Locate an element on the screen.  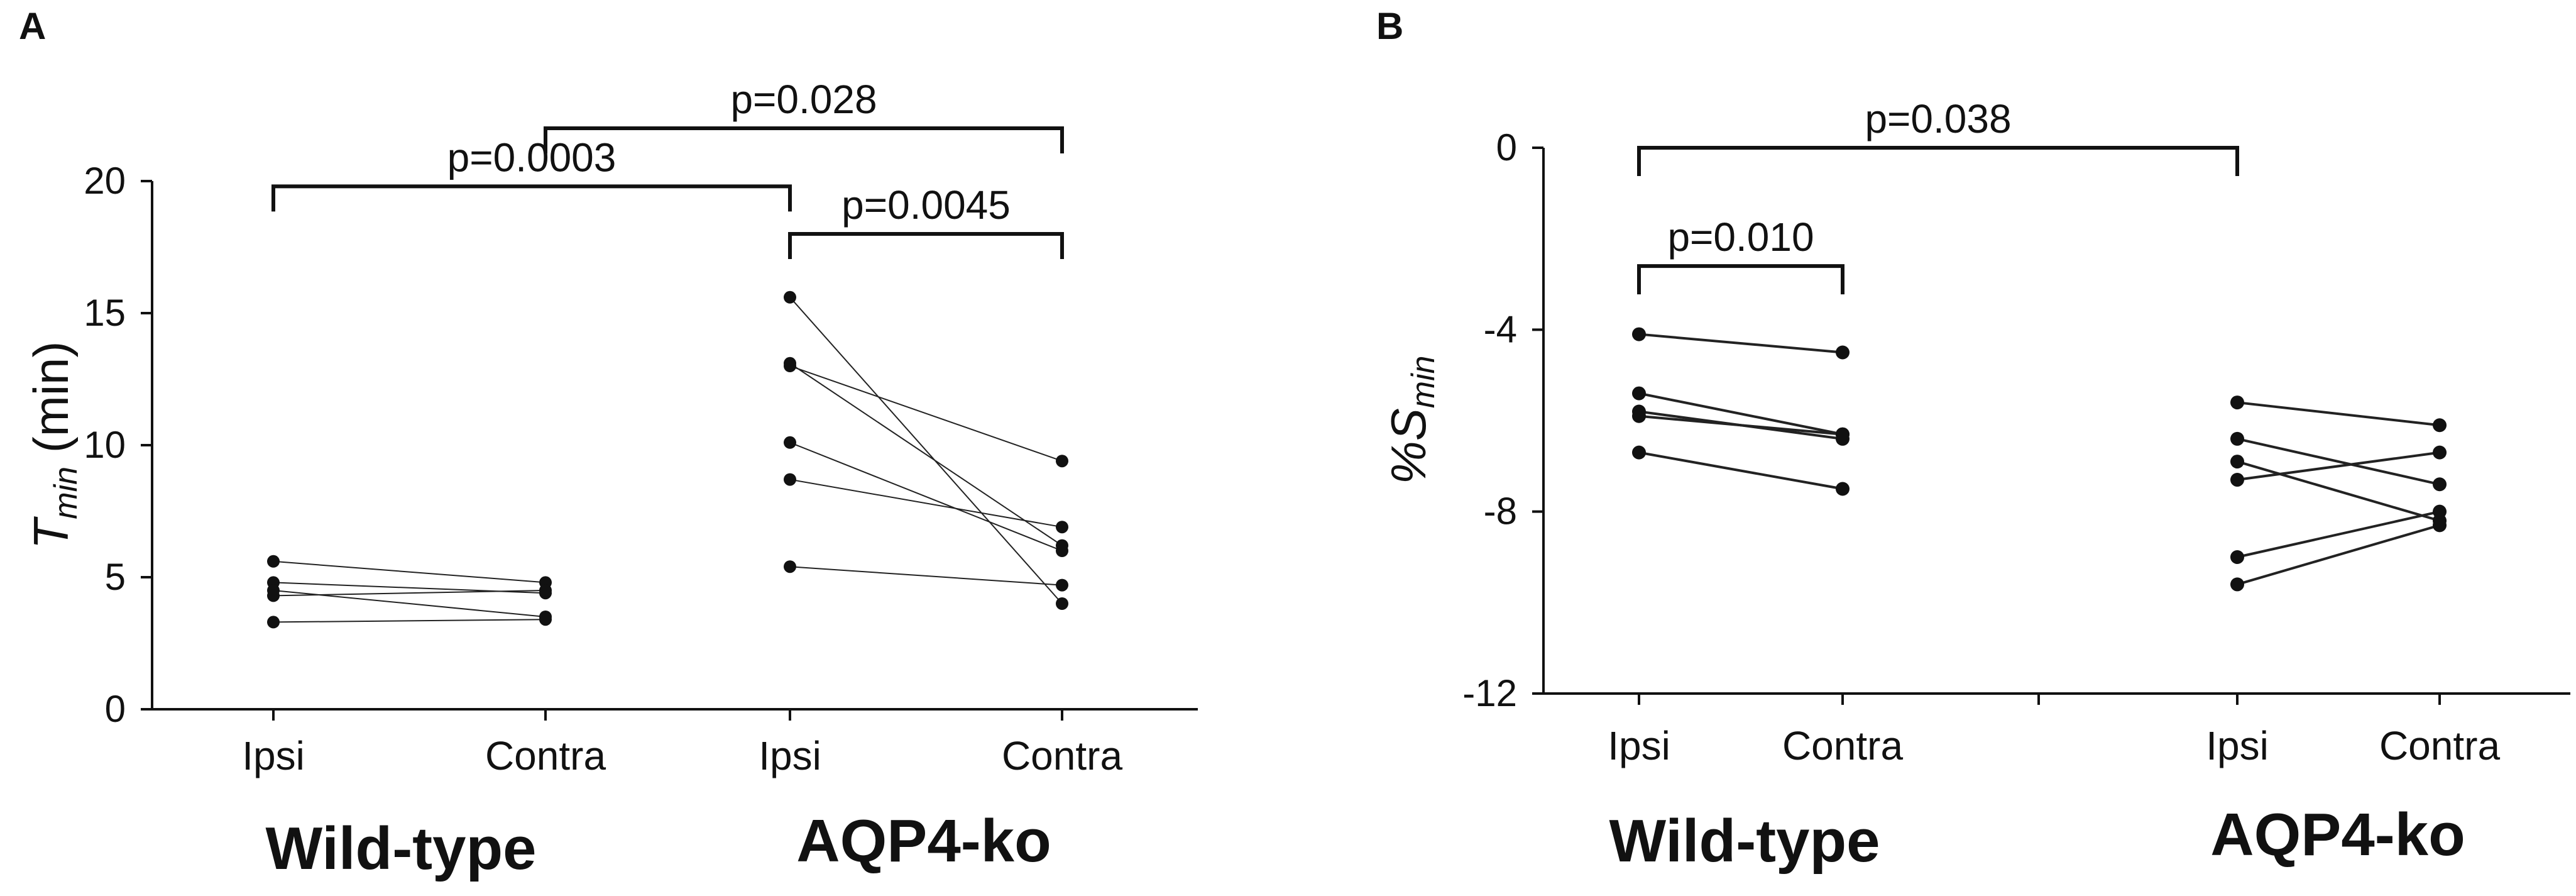
panel-b-pair-lines is located at coordinates (2039, 460).